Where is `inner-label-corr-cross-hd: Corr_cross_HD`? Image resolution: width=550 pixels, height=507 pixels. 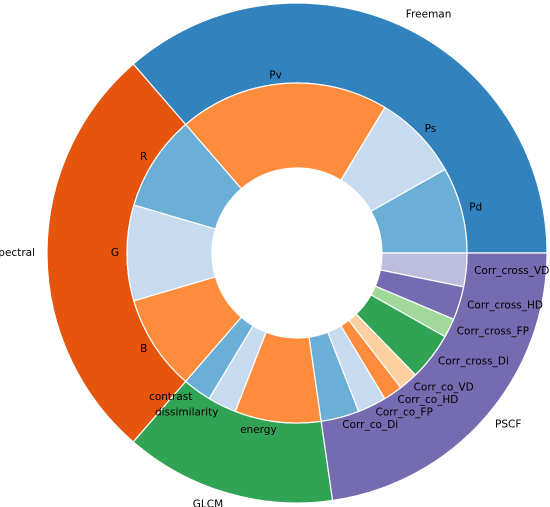 inner-label-corr-cross-hd: Corr_cross_HD is located at coordinates (505, 306).